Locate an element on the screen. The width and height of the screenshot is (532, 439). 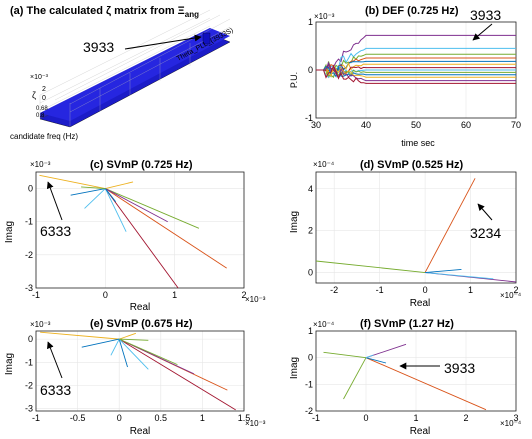
panel-e-xlabel: Real is located at coordinates (140, 431).